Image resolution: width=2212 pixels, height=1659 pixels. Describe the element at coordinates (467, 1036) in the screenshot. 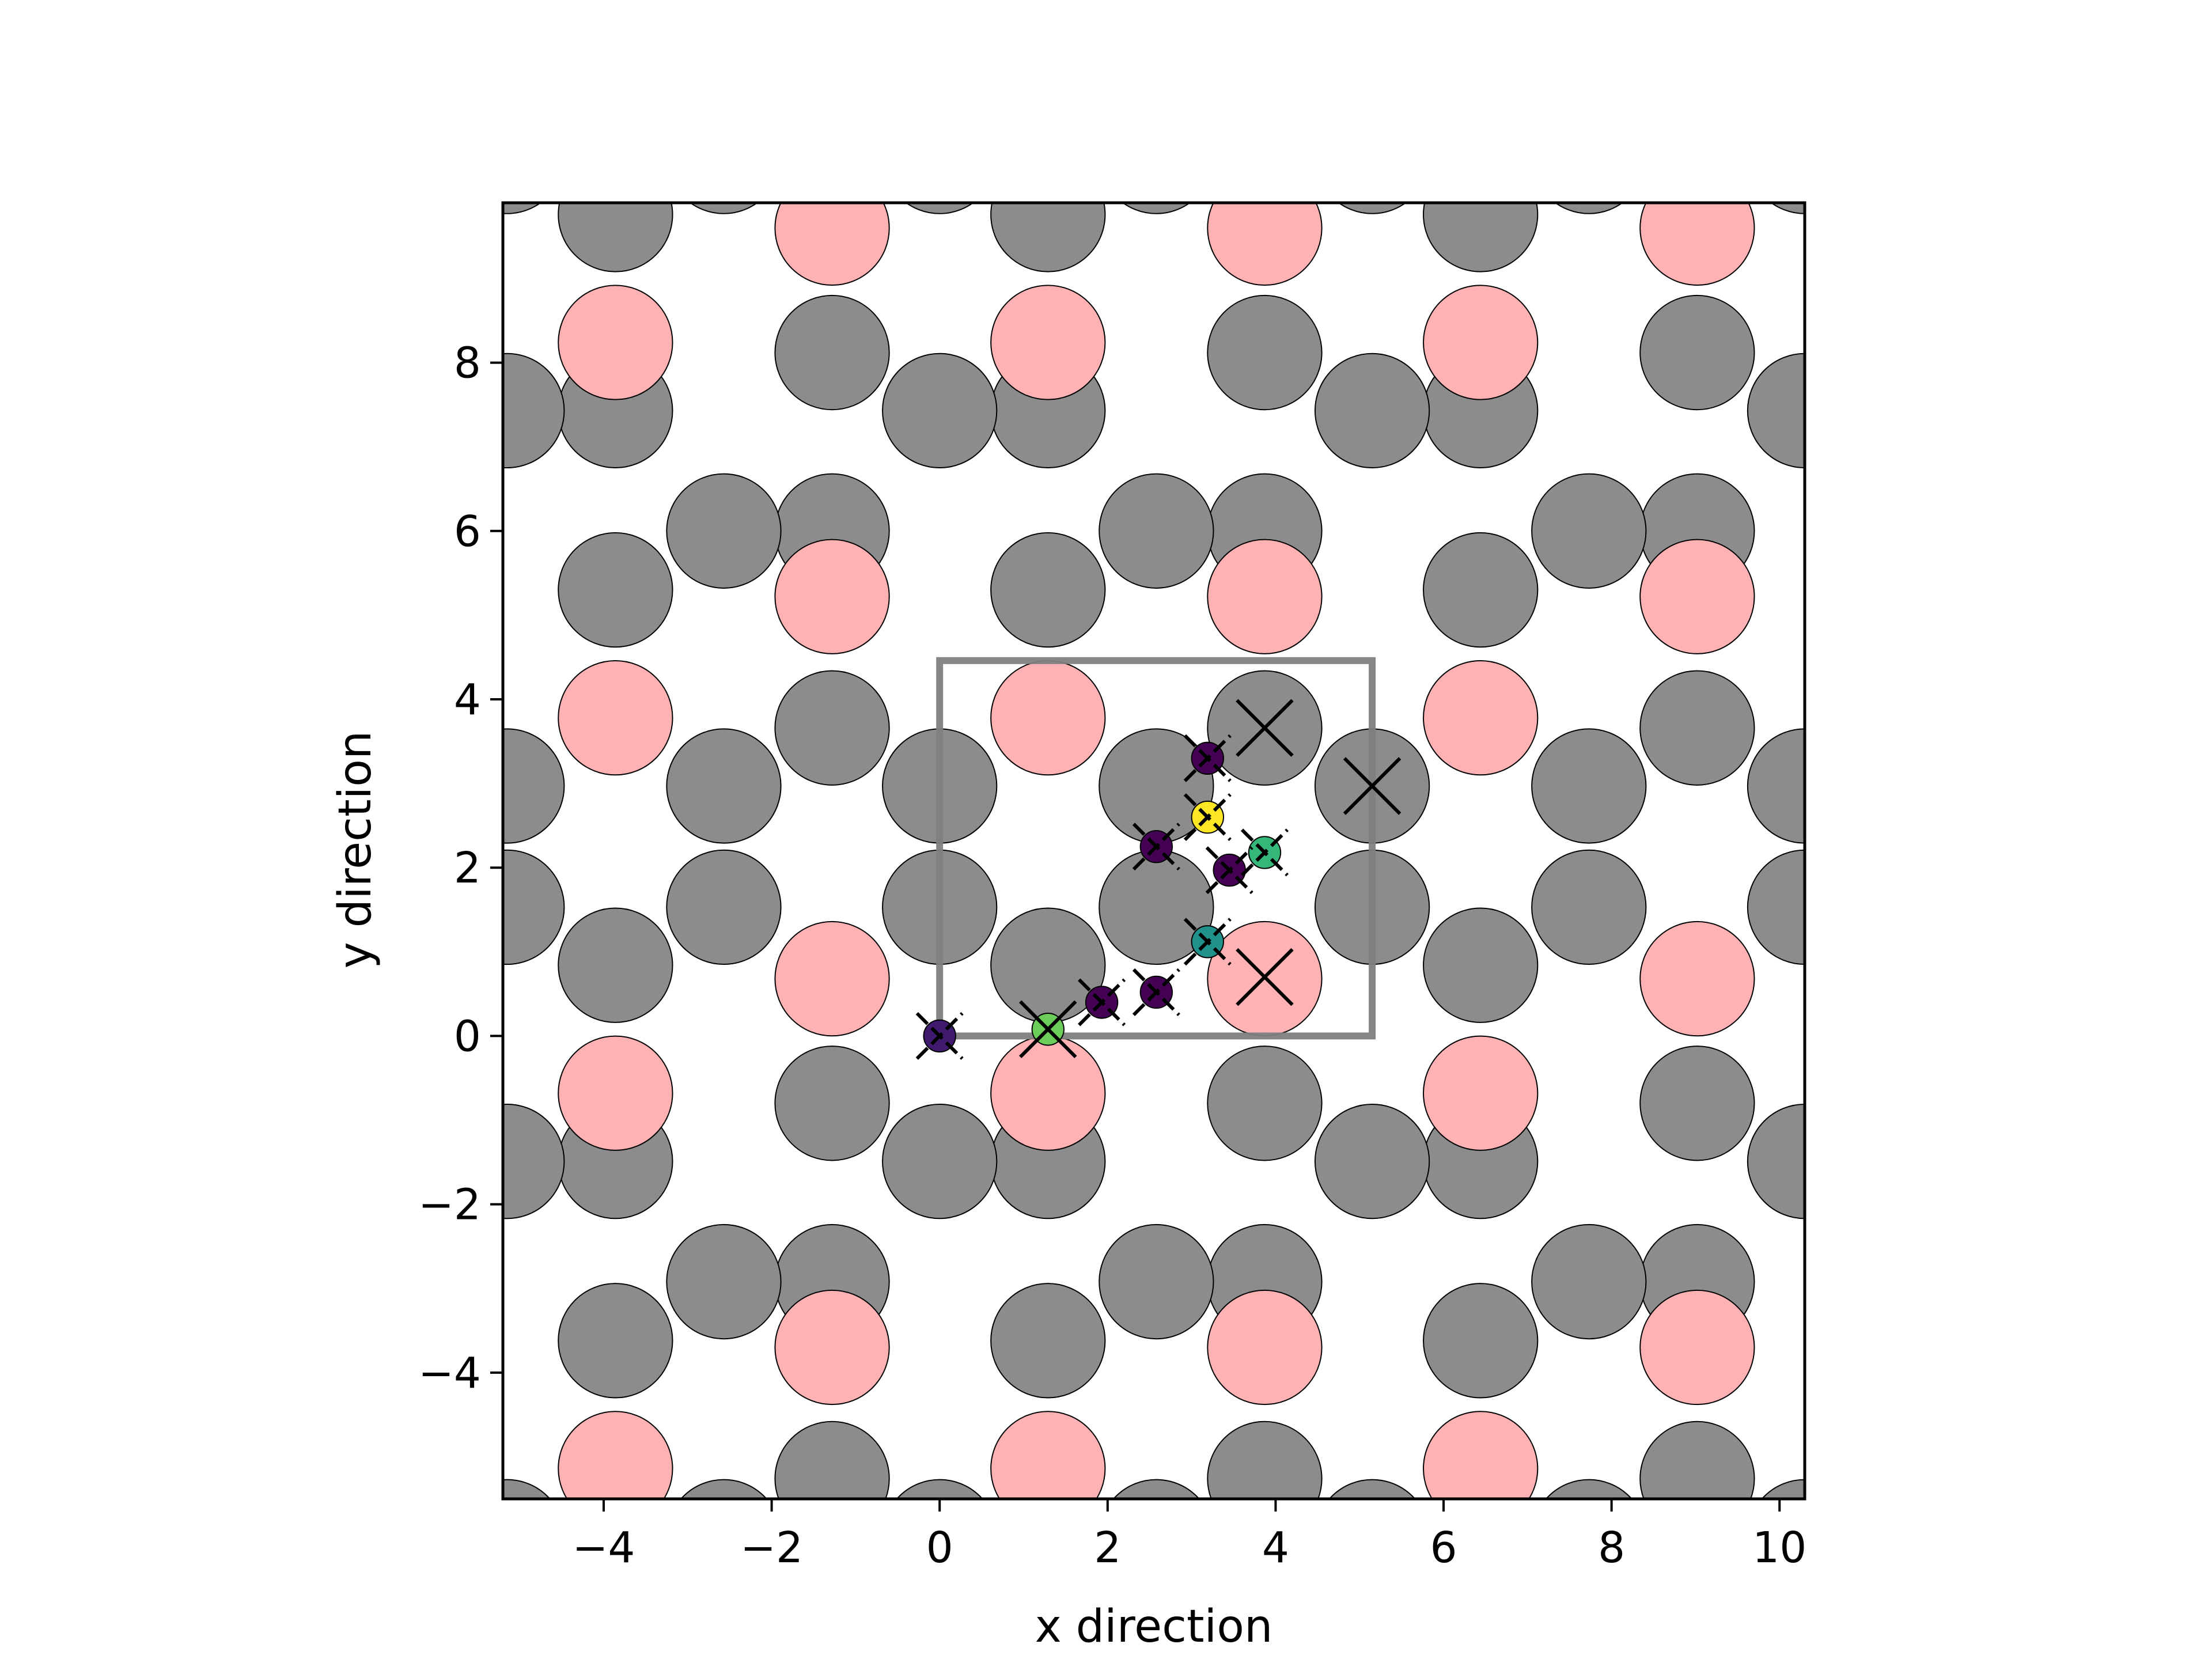

I see `y-tick-label: 0` at that location.